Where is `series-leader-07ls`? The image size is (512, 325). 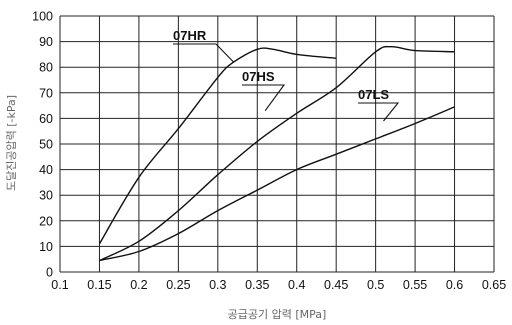 series-leader-07ls is located at coordinates (379, 112).